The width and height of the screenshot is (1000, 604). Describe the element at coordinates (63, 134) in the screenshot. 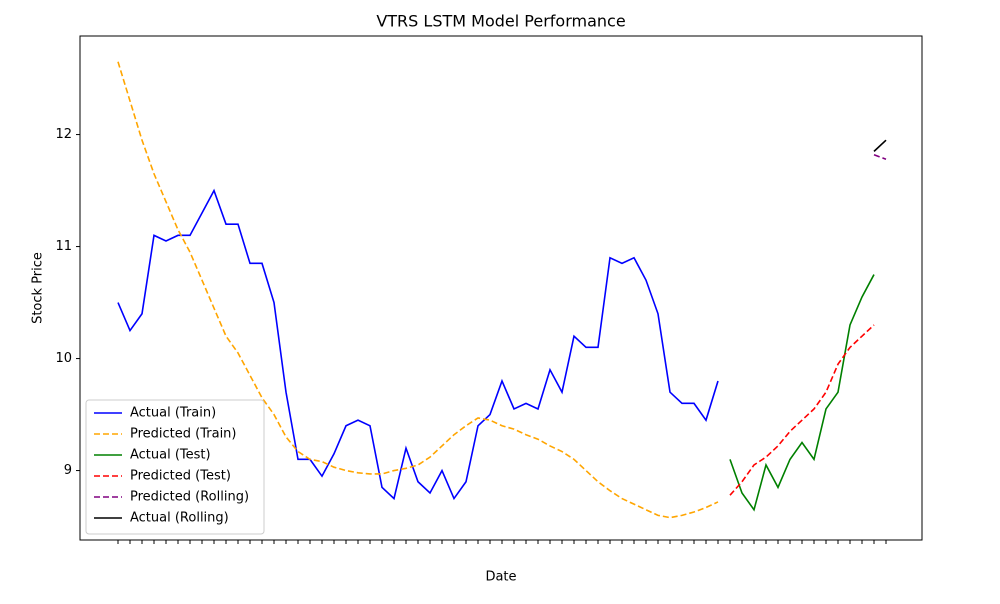

I see `y-tick-label: 12` at that location.